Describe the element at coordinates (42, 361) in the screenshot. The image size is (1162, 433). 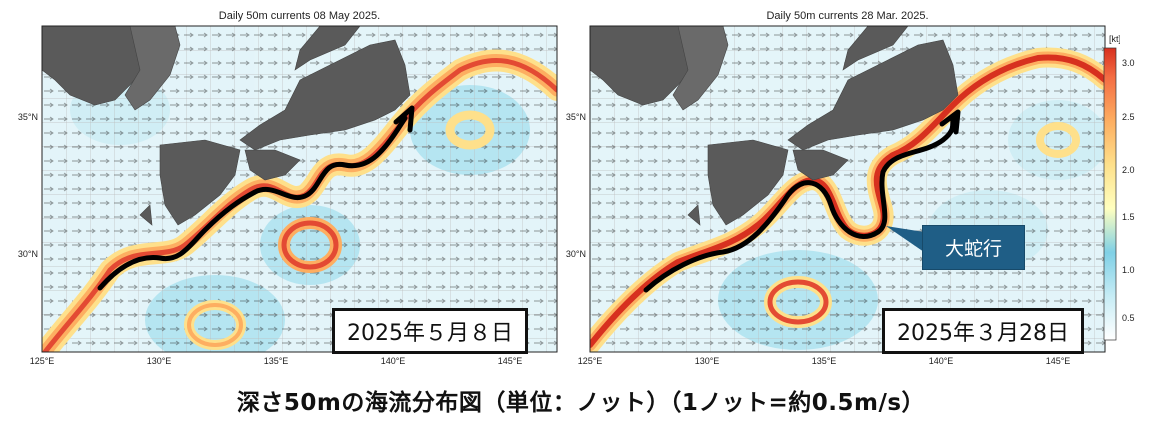
I see `left-lon-tick-125: 125°E` at that location.